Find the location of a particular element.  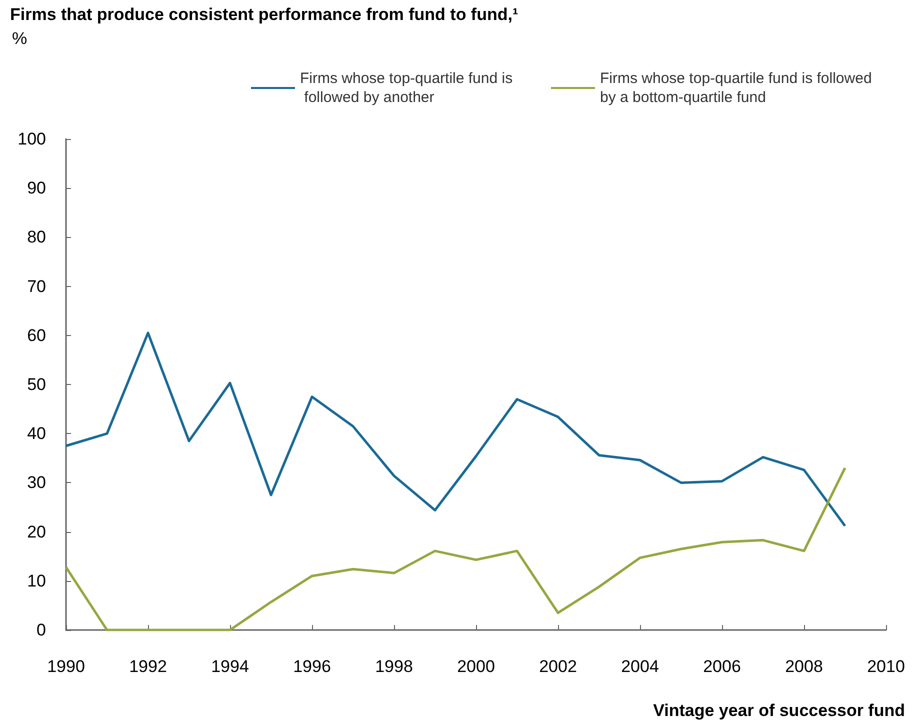

y-tick-label: 0 is located at coordinates (41, 630).